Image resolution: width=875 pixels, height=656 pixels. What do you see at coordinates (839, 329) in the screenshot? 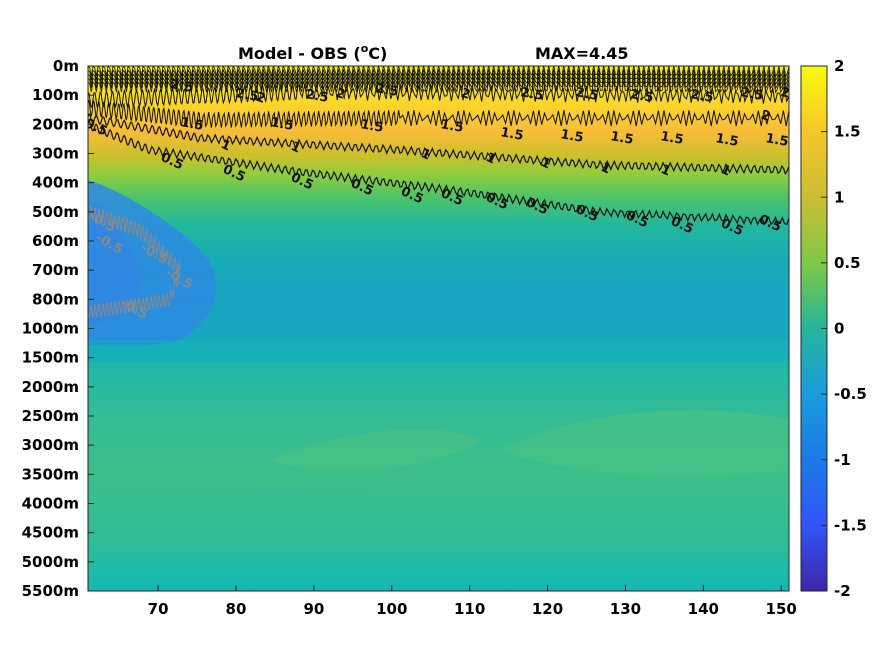
I see `colorbar-tick-label: 0` at bounding box center [839, 329].